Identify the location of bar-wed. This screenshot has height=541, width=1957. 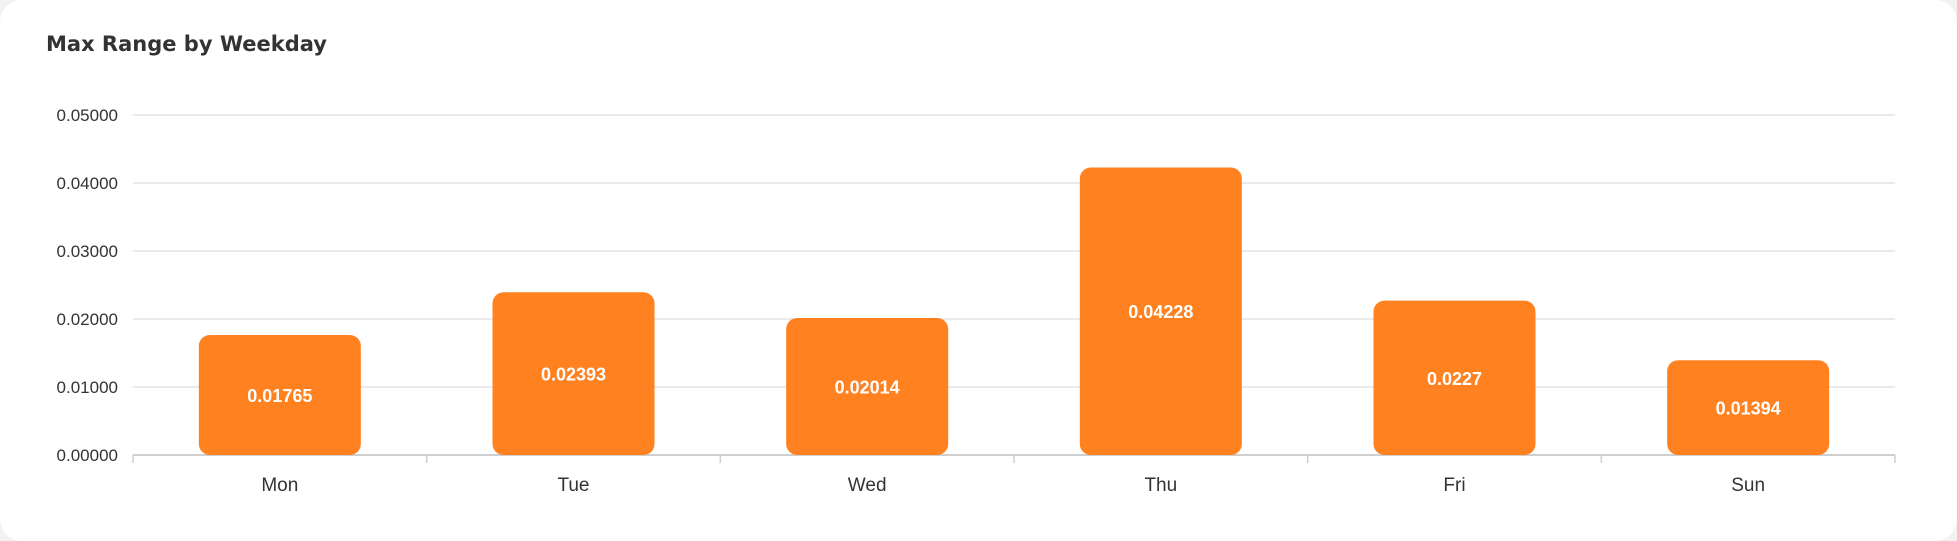
(867, 386).